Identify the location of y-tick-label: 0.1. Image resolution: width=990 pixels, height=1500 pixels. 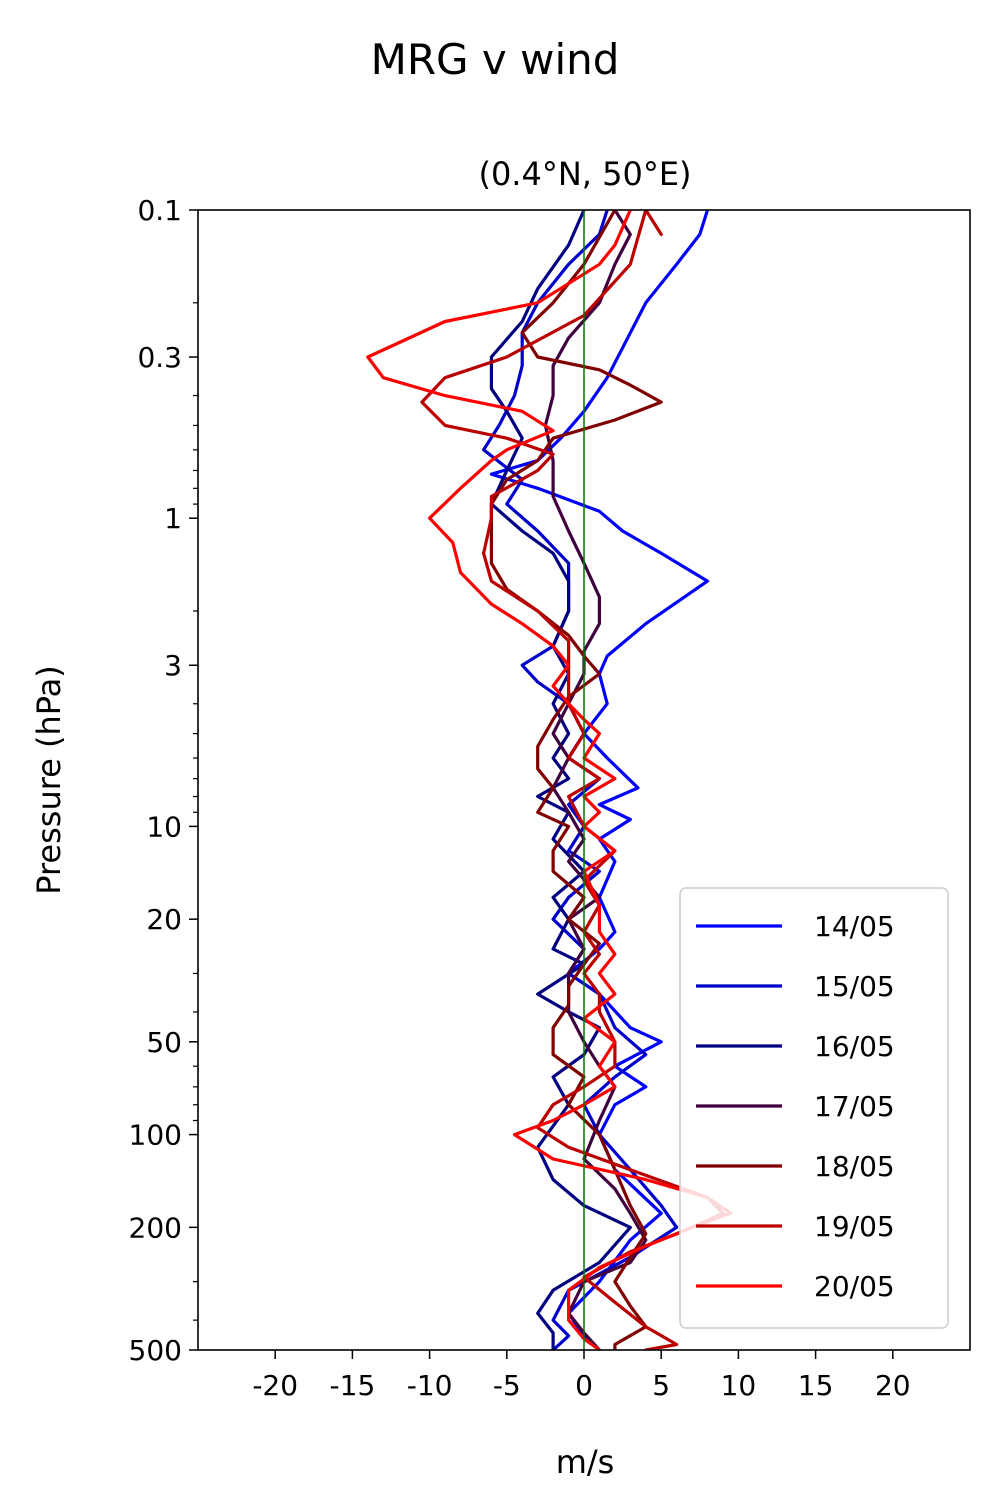
(159, 210).